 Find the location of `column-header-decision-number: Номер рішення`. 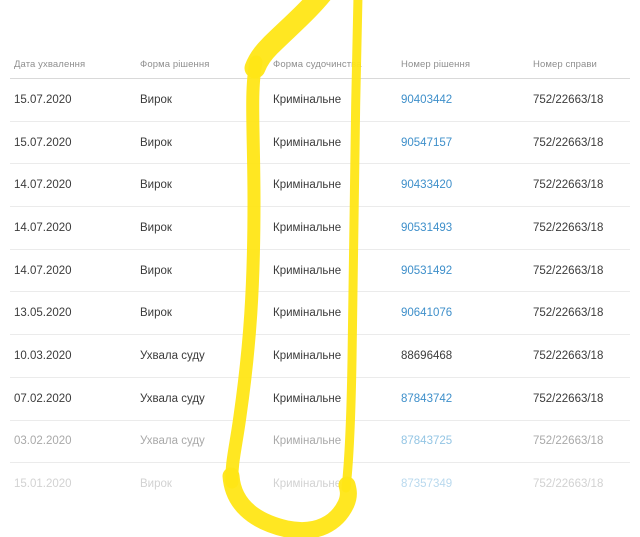

column-header-decision-number: Номер рішення is located at coordinates (436, 64).